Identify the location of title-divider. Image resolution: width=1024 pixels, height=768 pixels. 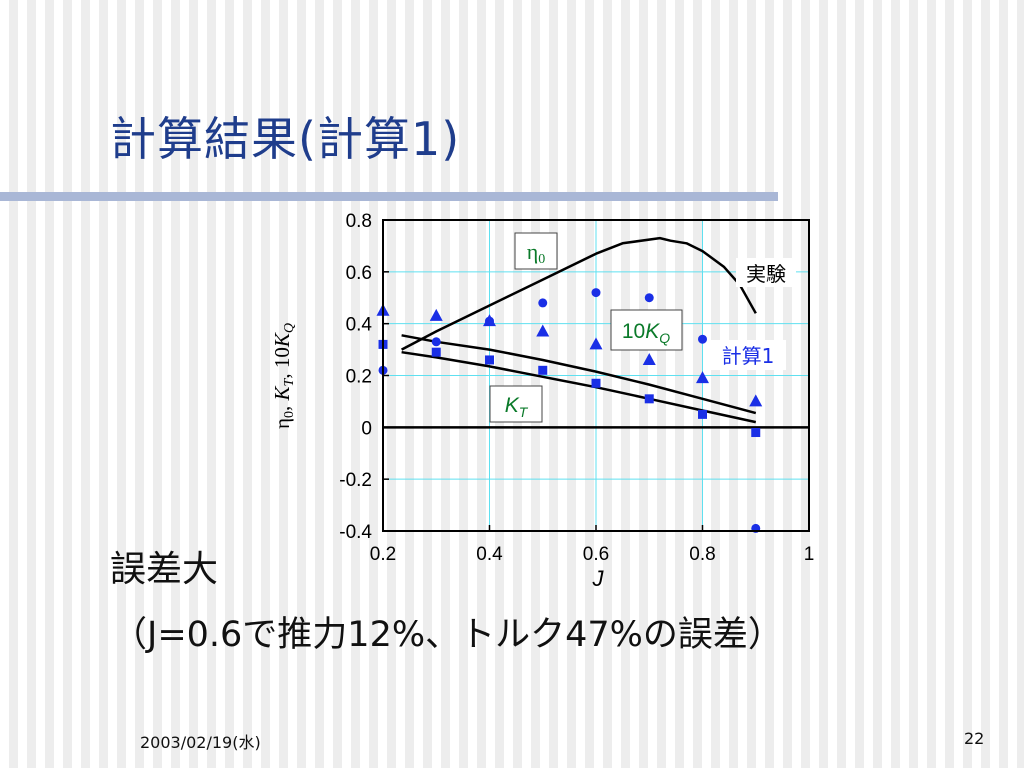
(389, 196).